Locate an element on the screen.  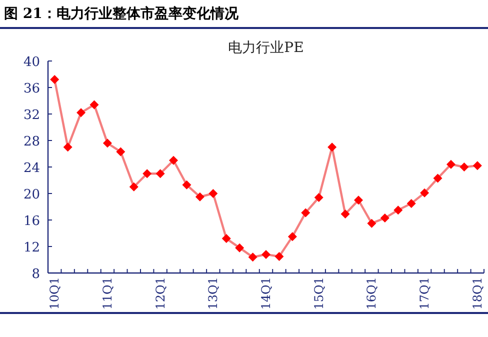
y-tick-label: 24 is located at coordinates (31, 168).